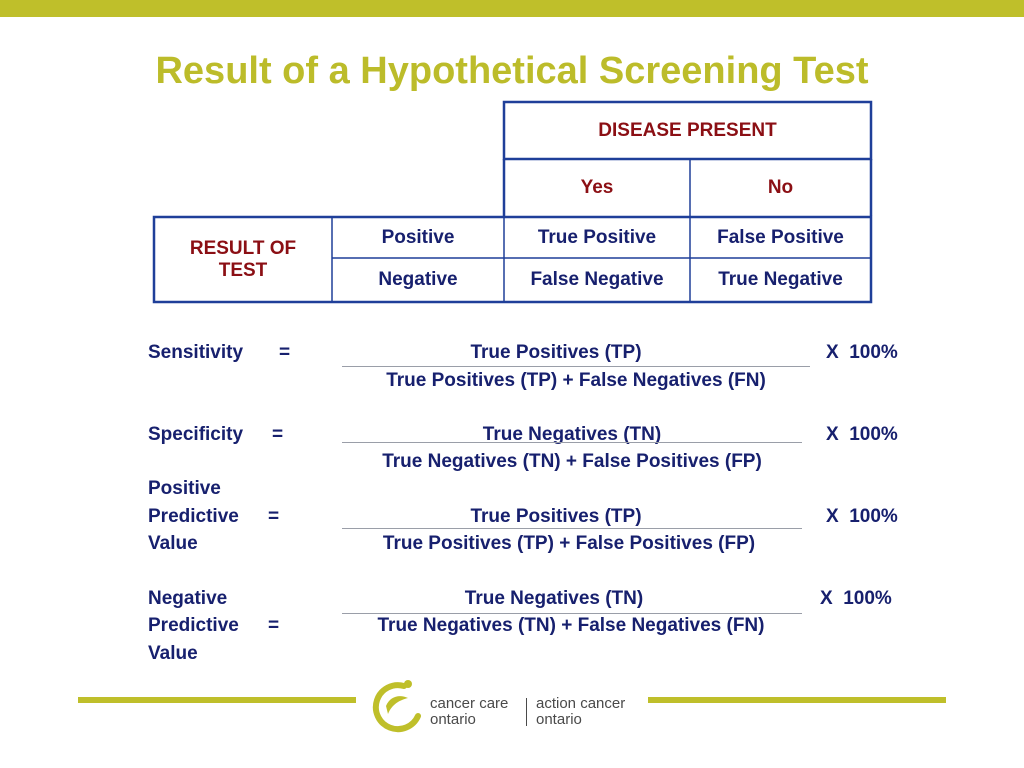  Describe the element at coordinates (581, 703) in the screenshot. I see `logo-line: action cancer` at that location.